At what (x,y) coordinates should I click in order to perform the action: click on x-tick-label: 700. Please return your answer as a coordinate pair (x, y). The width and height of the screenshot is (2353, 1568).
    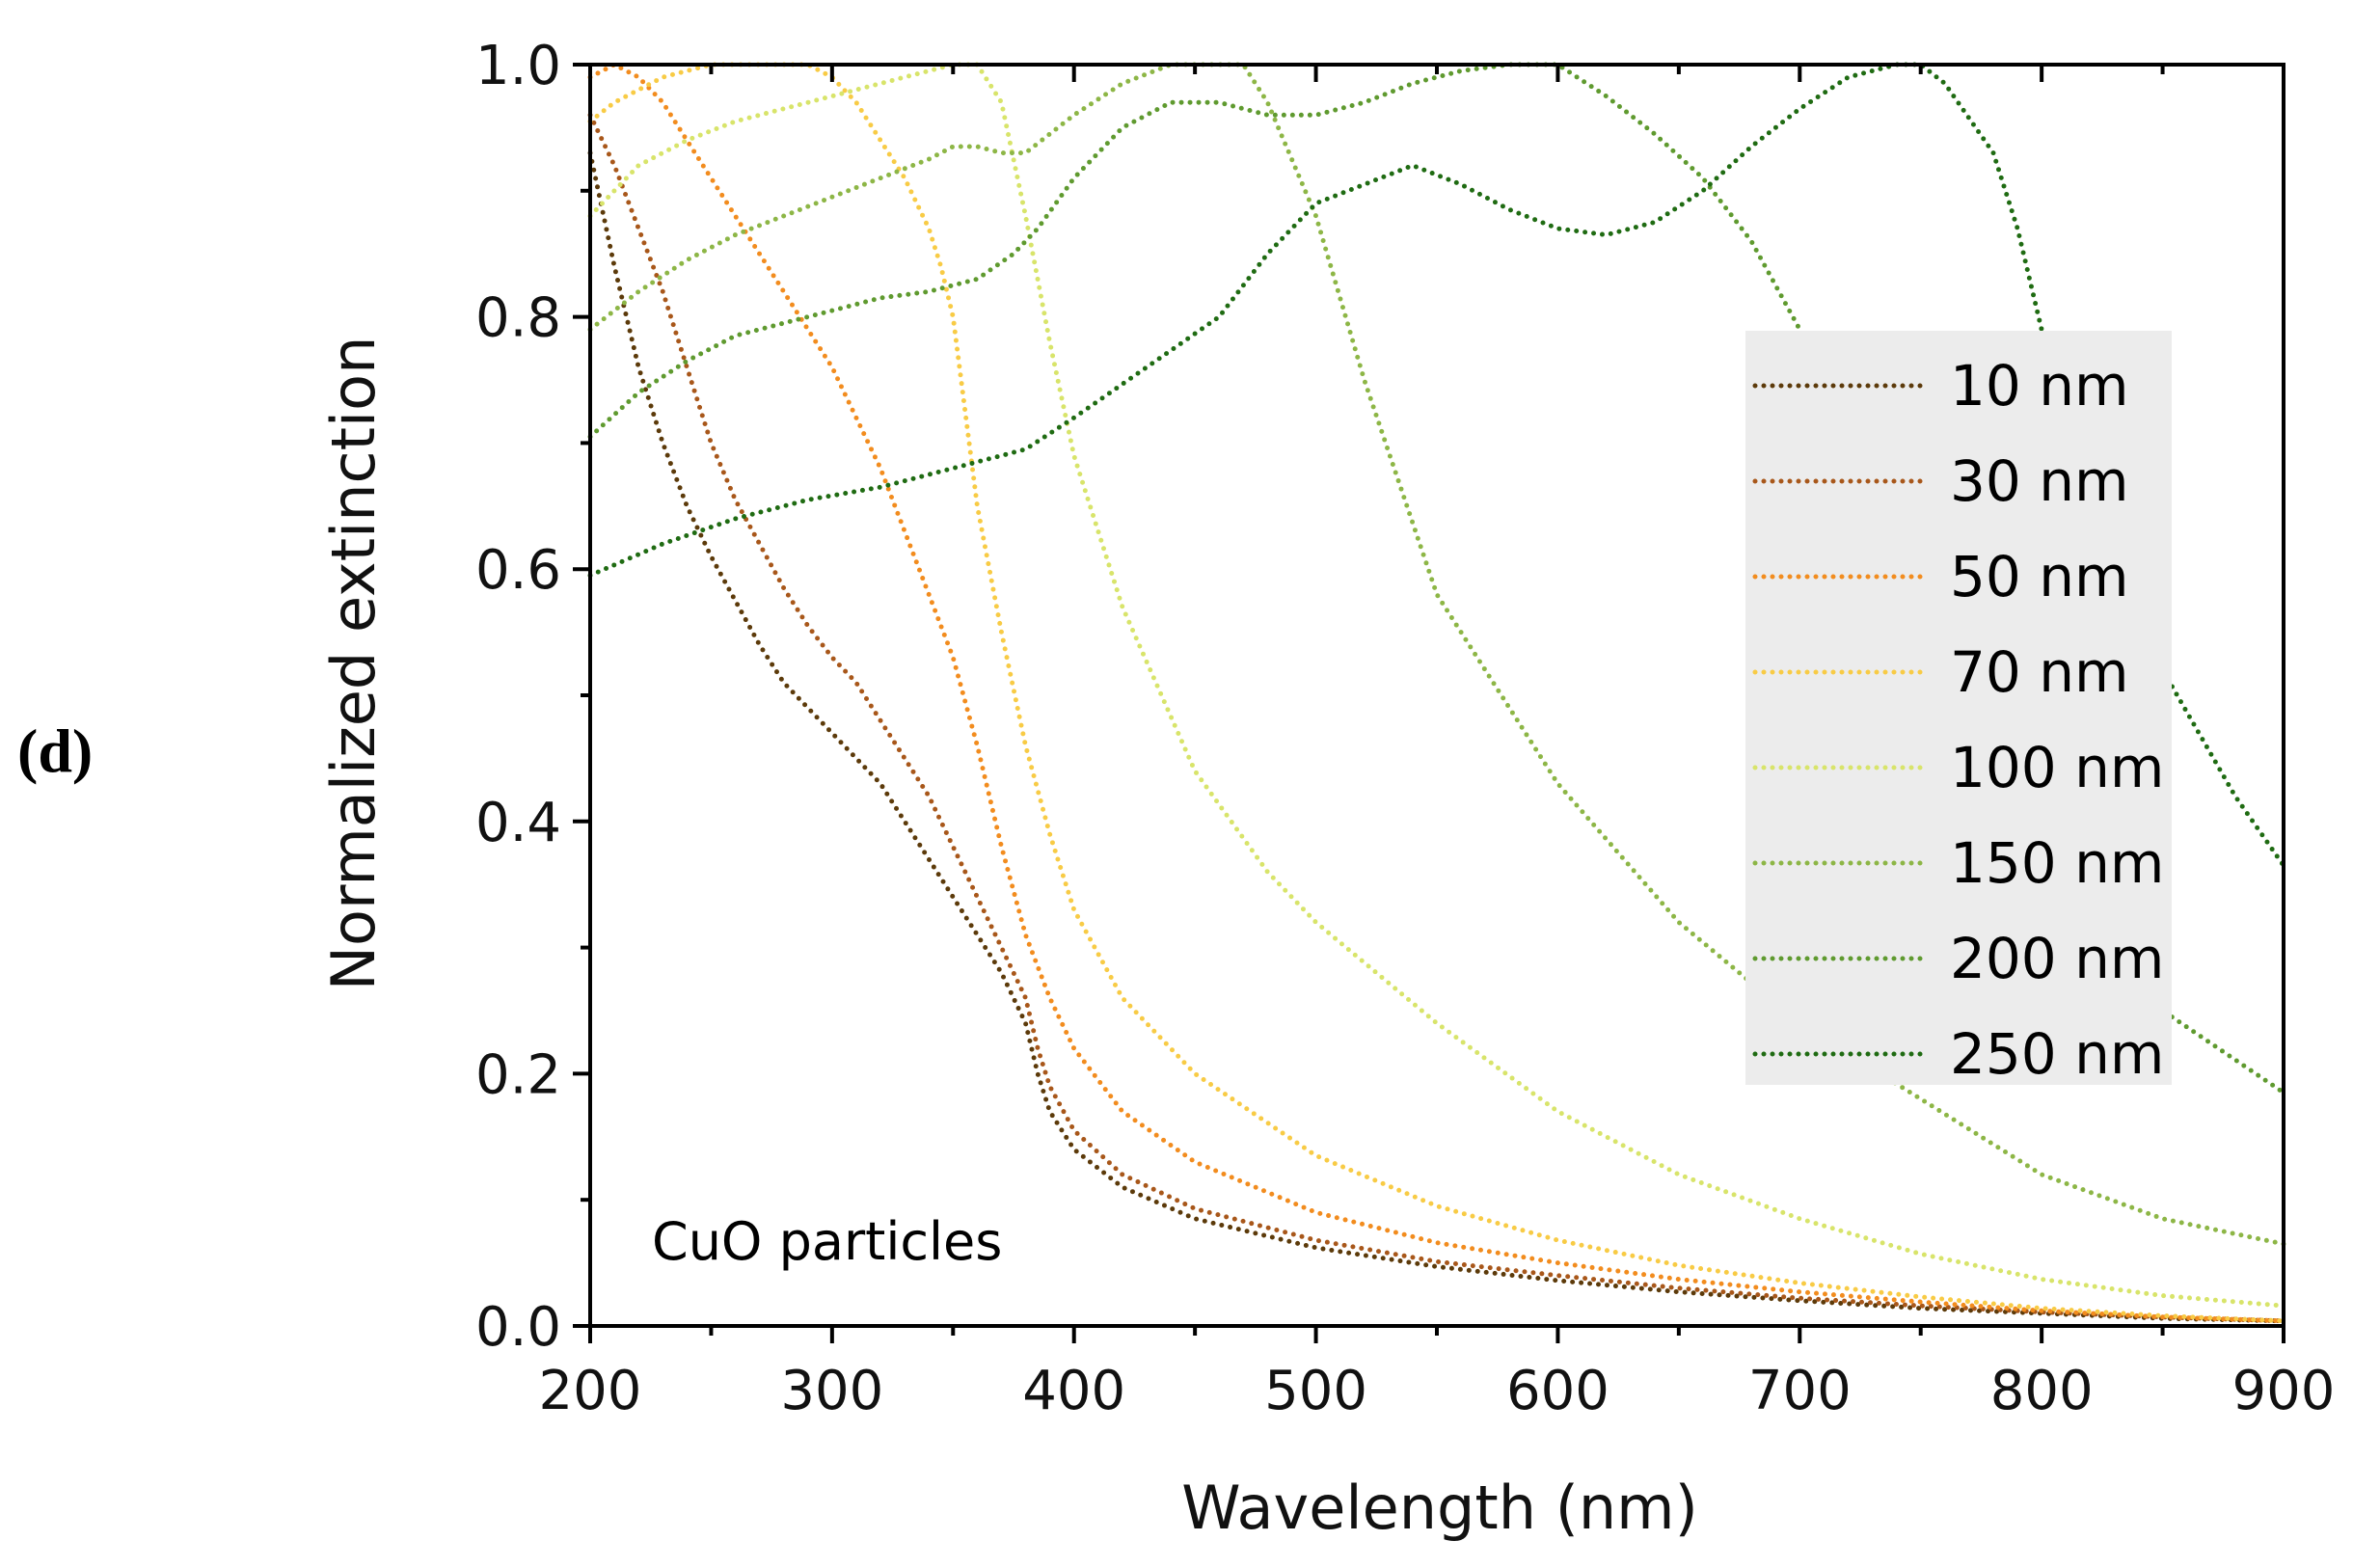
    Looking at the image, I should click on (1800, 1391).